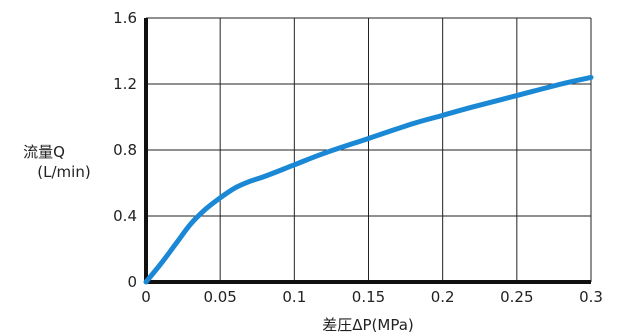  Describe the element at coordinates (516, 297) in the screenshot. I see `x-tick-label-5: 0.25` at that location.